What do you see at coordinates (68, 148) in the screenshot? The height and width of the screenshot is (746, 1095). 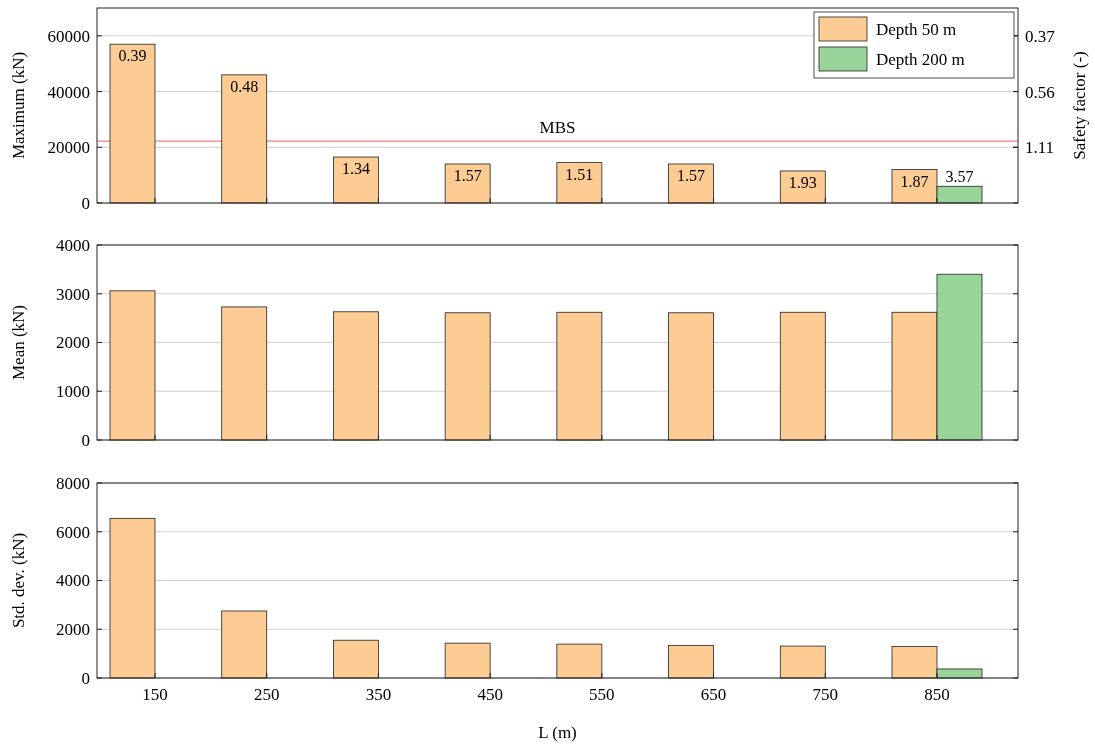 I see `y-tick-label: 20000` at bounding box center [68, 148].